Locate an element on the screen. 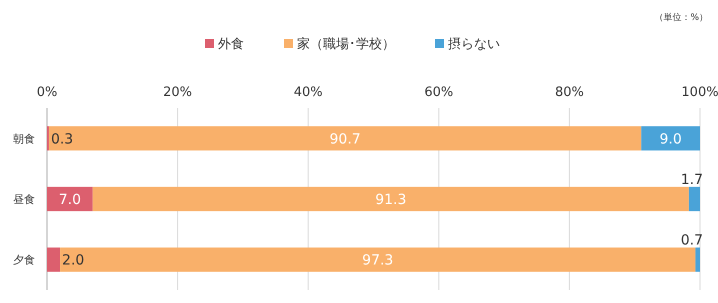 This screenshot has width=718, height=303. y-tick-label: 朝食 is located at coordinates (24, 139).